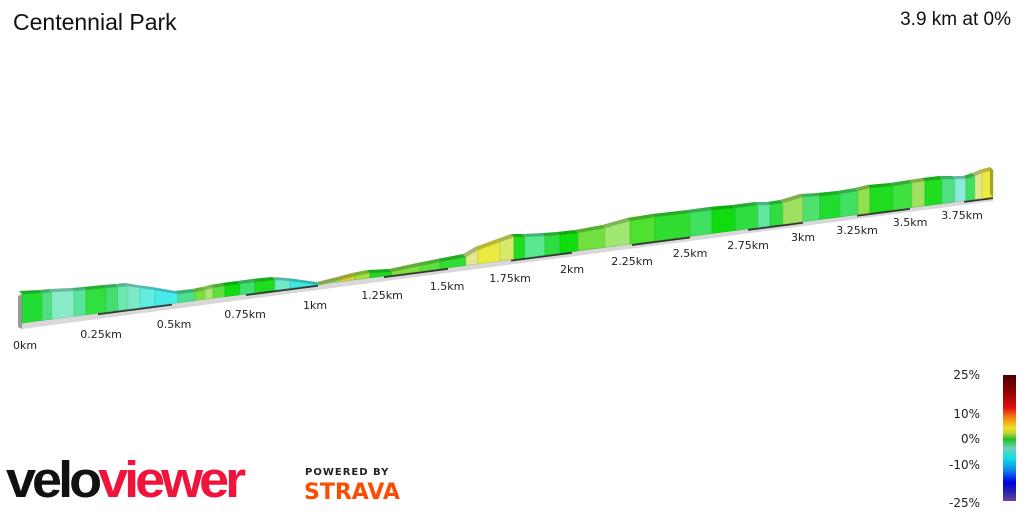  Describe the element at coordinates (857, 230) in the screenshot. I see `distance-tick-label: 3.25km` at that location.